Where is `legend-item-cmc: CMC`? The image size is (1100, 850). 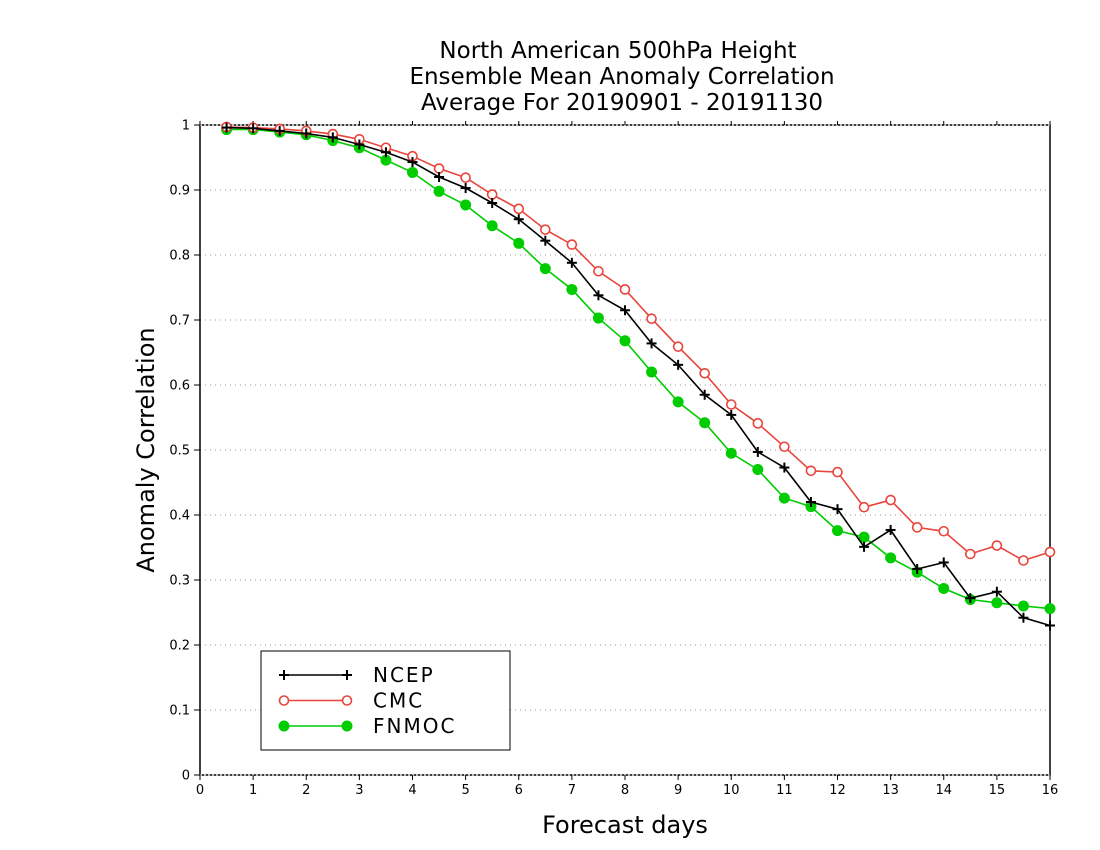 legend-item-cmc: CMC is located at coordinates (350, 701).